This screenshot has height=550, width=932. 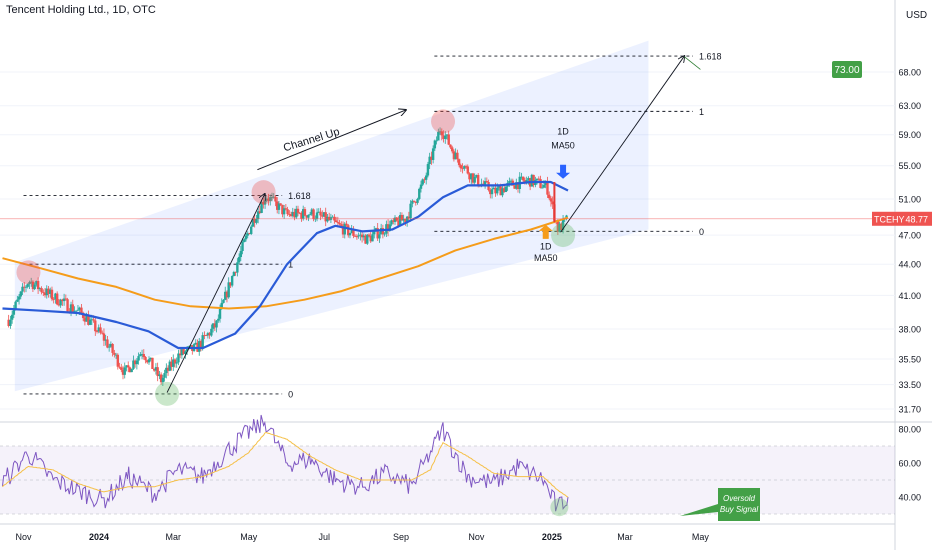 I want to click on price-tick-label: 35.50, so click(x=909, y=360).